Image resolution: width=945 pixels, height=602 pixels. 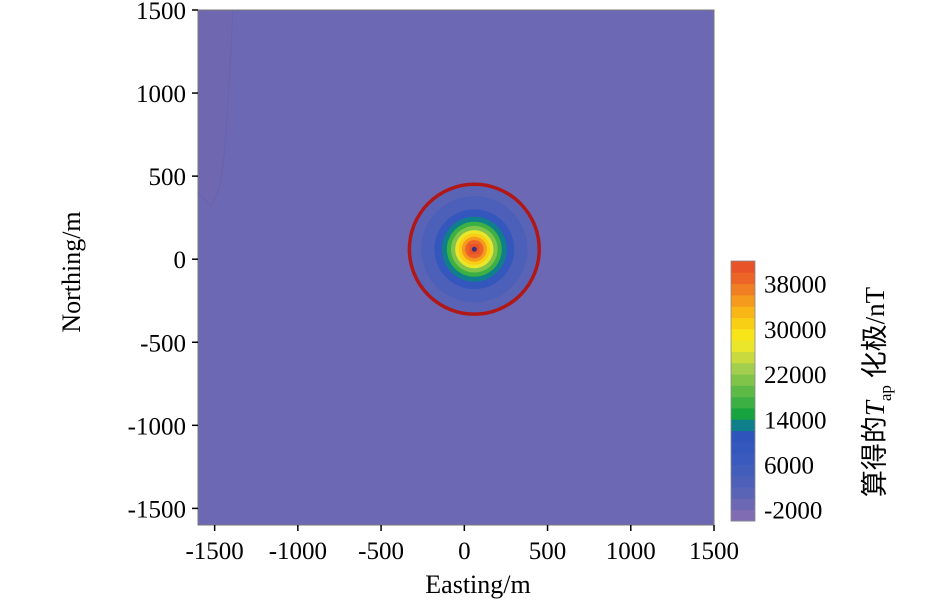 What do you see at coordinates (793, 511) in the screenshot?
I see `colorbar-tick-label: -2000` at bounding box center [793, 511].